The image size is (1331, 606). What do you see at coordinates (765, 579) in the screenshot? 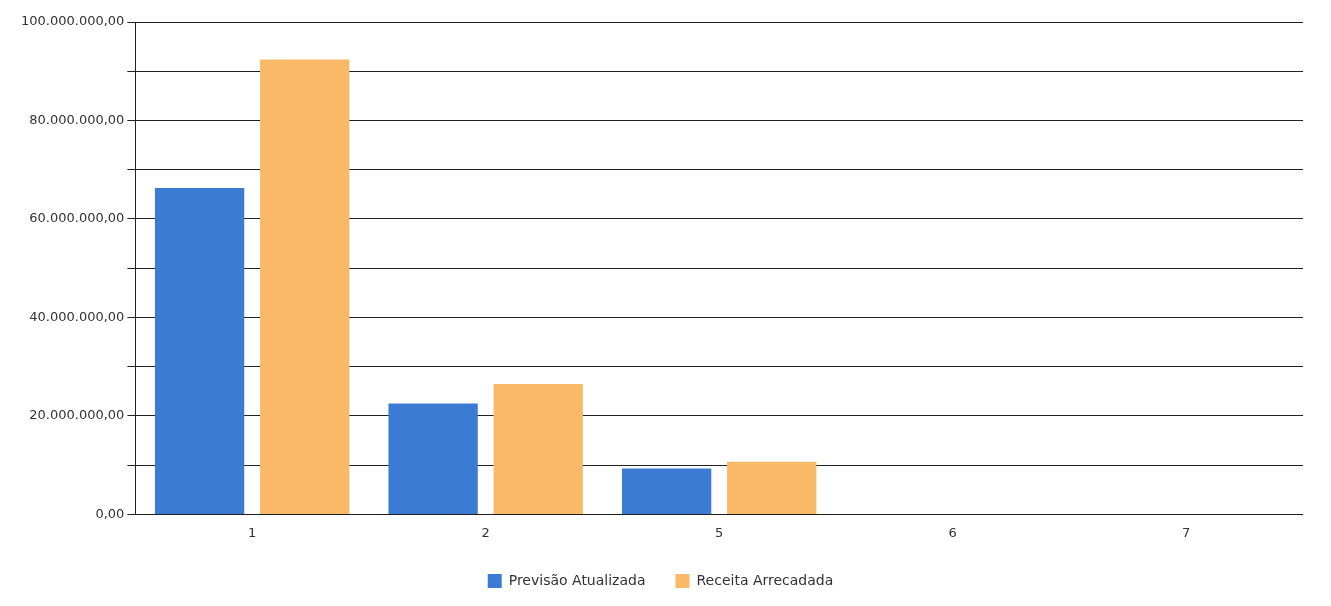
I see `legend-label: Receita Arrecadada` at bounding box center [765, 579].